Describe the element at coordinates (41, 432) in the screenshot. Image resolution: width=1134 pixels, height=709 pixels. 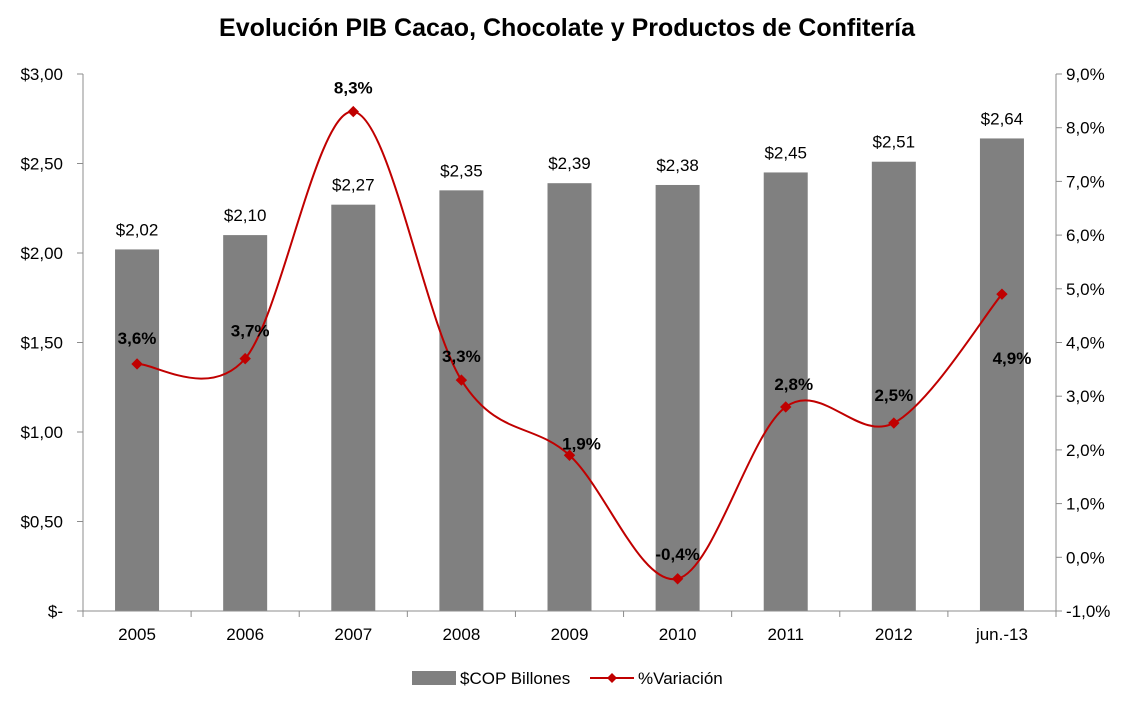
I see `y-left-tick-label: $1,00` at that location.